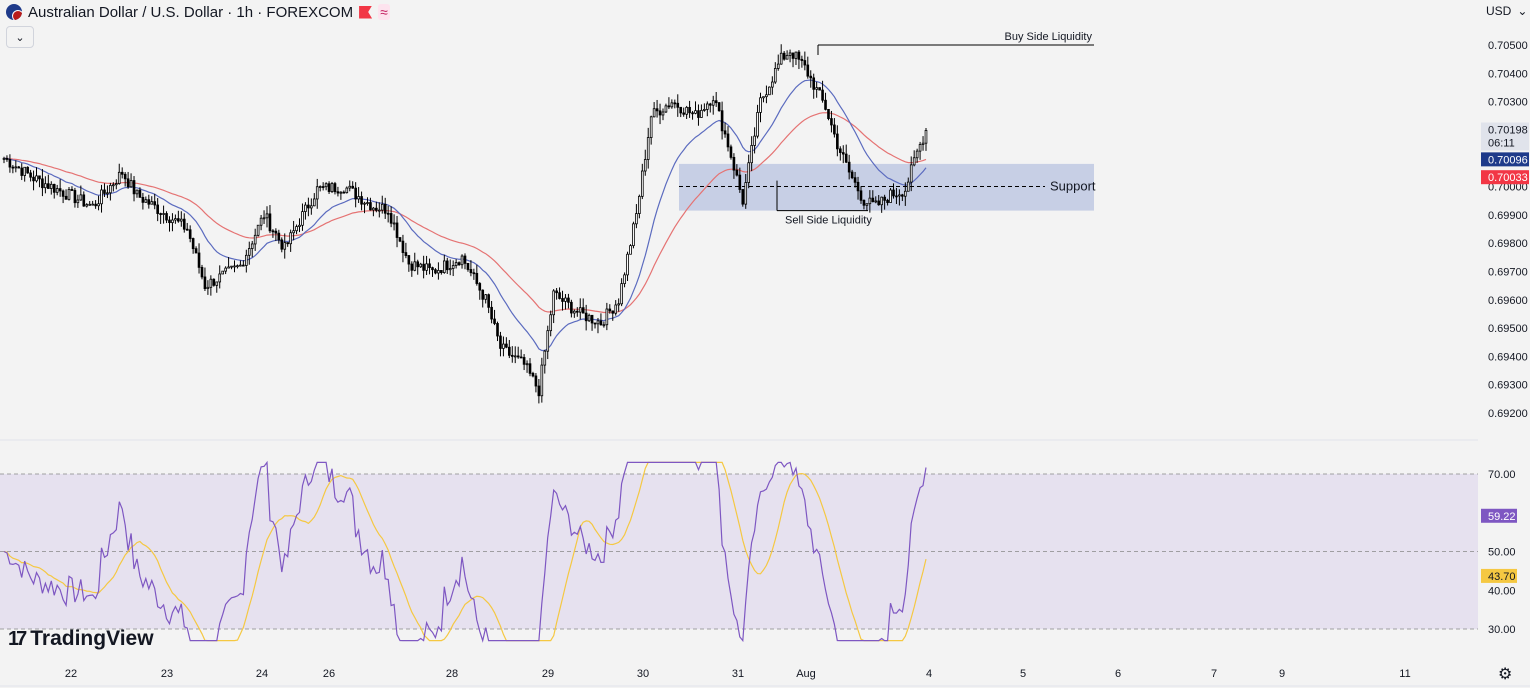  Describe the element at coordinates (1508, 74) in the screenshot. I see `price-tick: 0.70400` at that location.